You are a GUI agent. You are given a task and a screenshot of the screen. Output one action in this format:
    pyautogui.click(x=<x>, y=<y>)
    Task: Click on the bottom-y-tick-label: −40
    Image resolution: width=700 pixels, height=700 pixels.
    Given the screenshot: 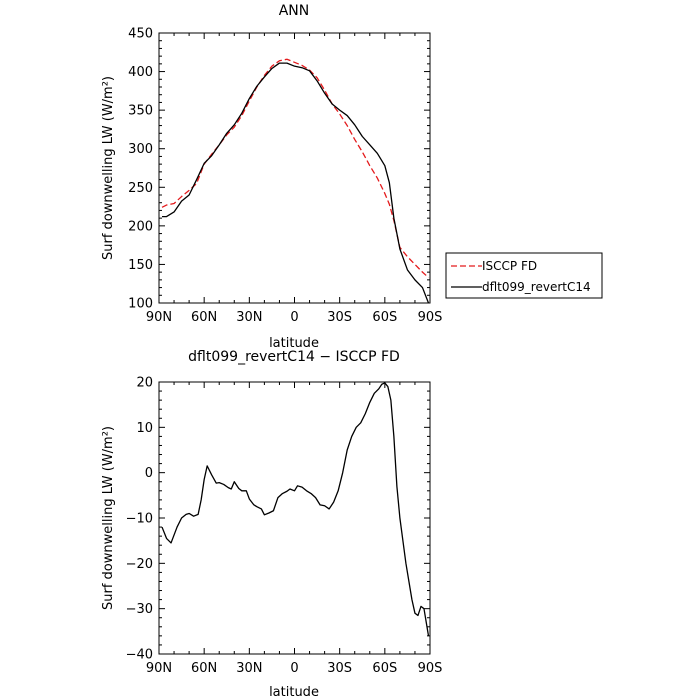 What is the action you would take?
    pyautogui.click(x=139, y=655)
    